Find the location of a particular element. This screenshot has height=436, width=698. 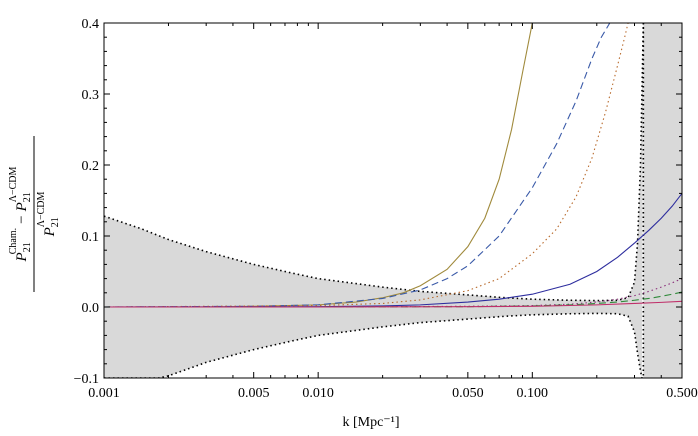

x-tick-label: 0.500 is located at coordinates (682, 393).